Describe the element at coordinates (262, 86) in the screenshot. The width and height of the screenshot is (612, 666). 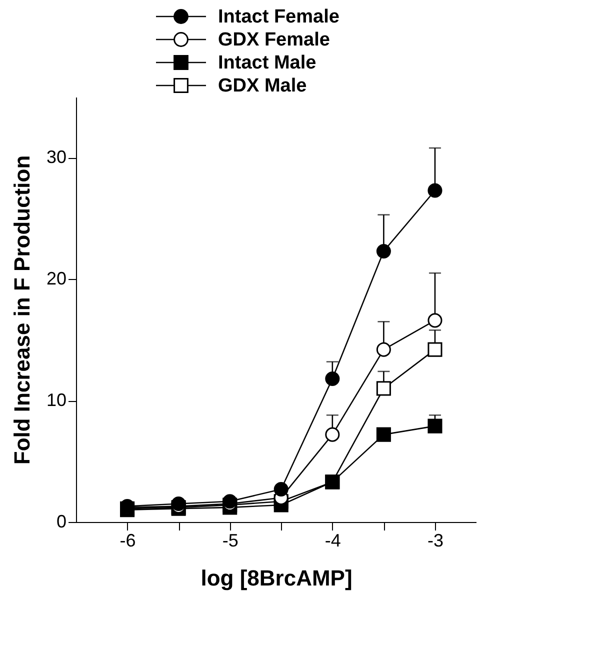
I see `legend-label: GDX Male` at that location.